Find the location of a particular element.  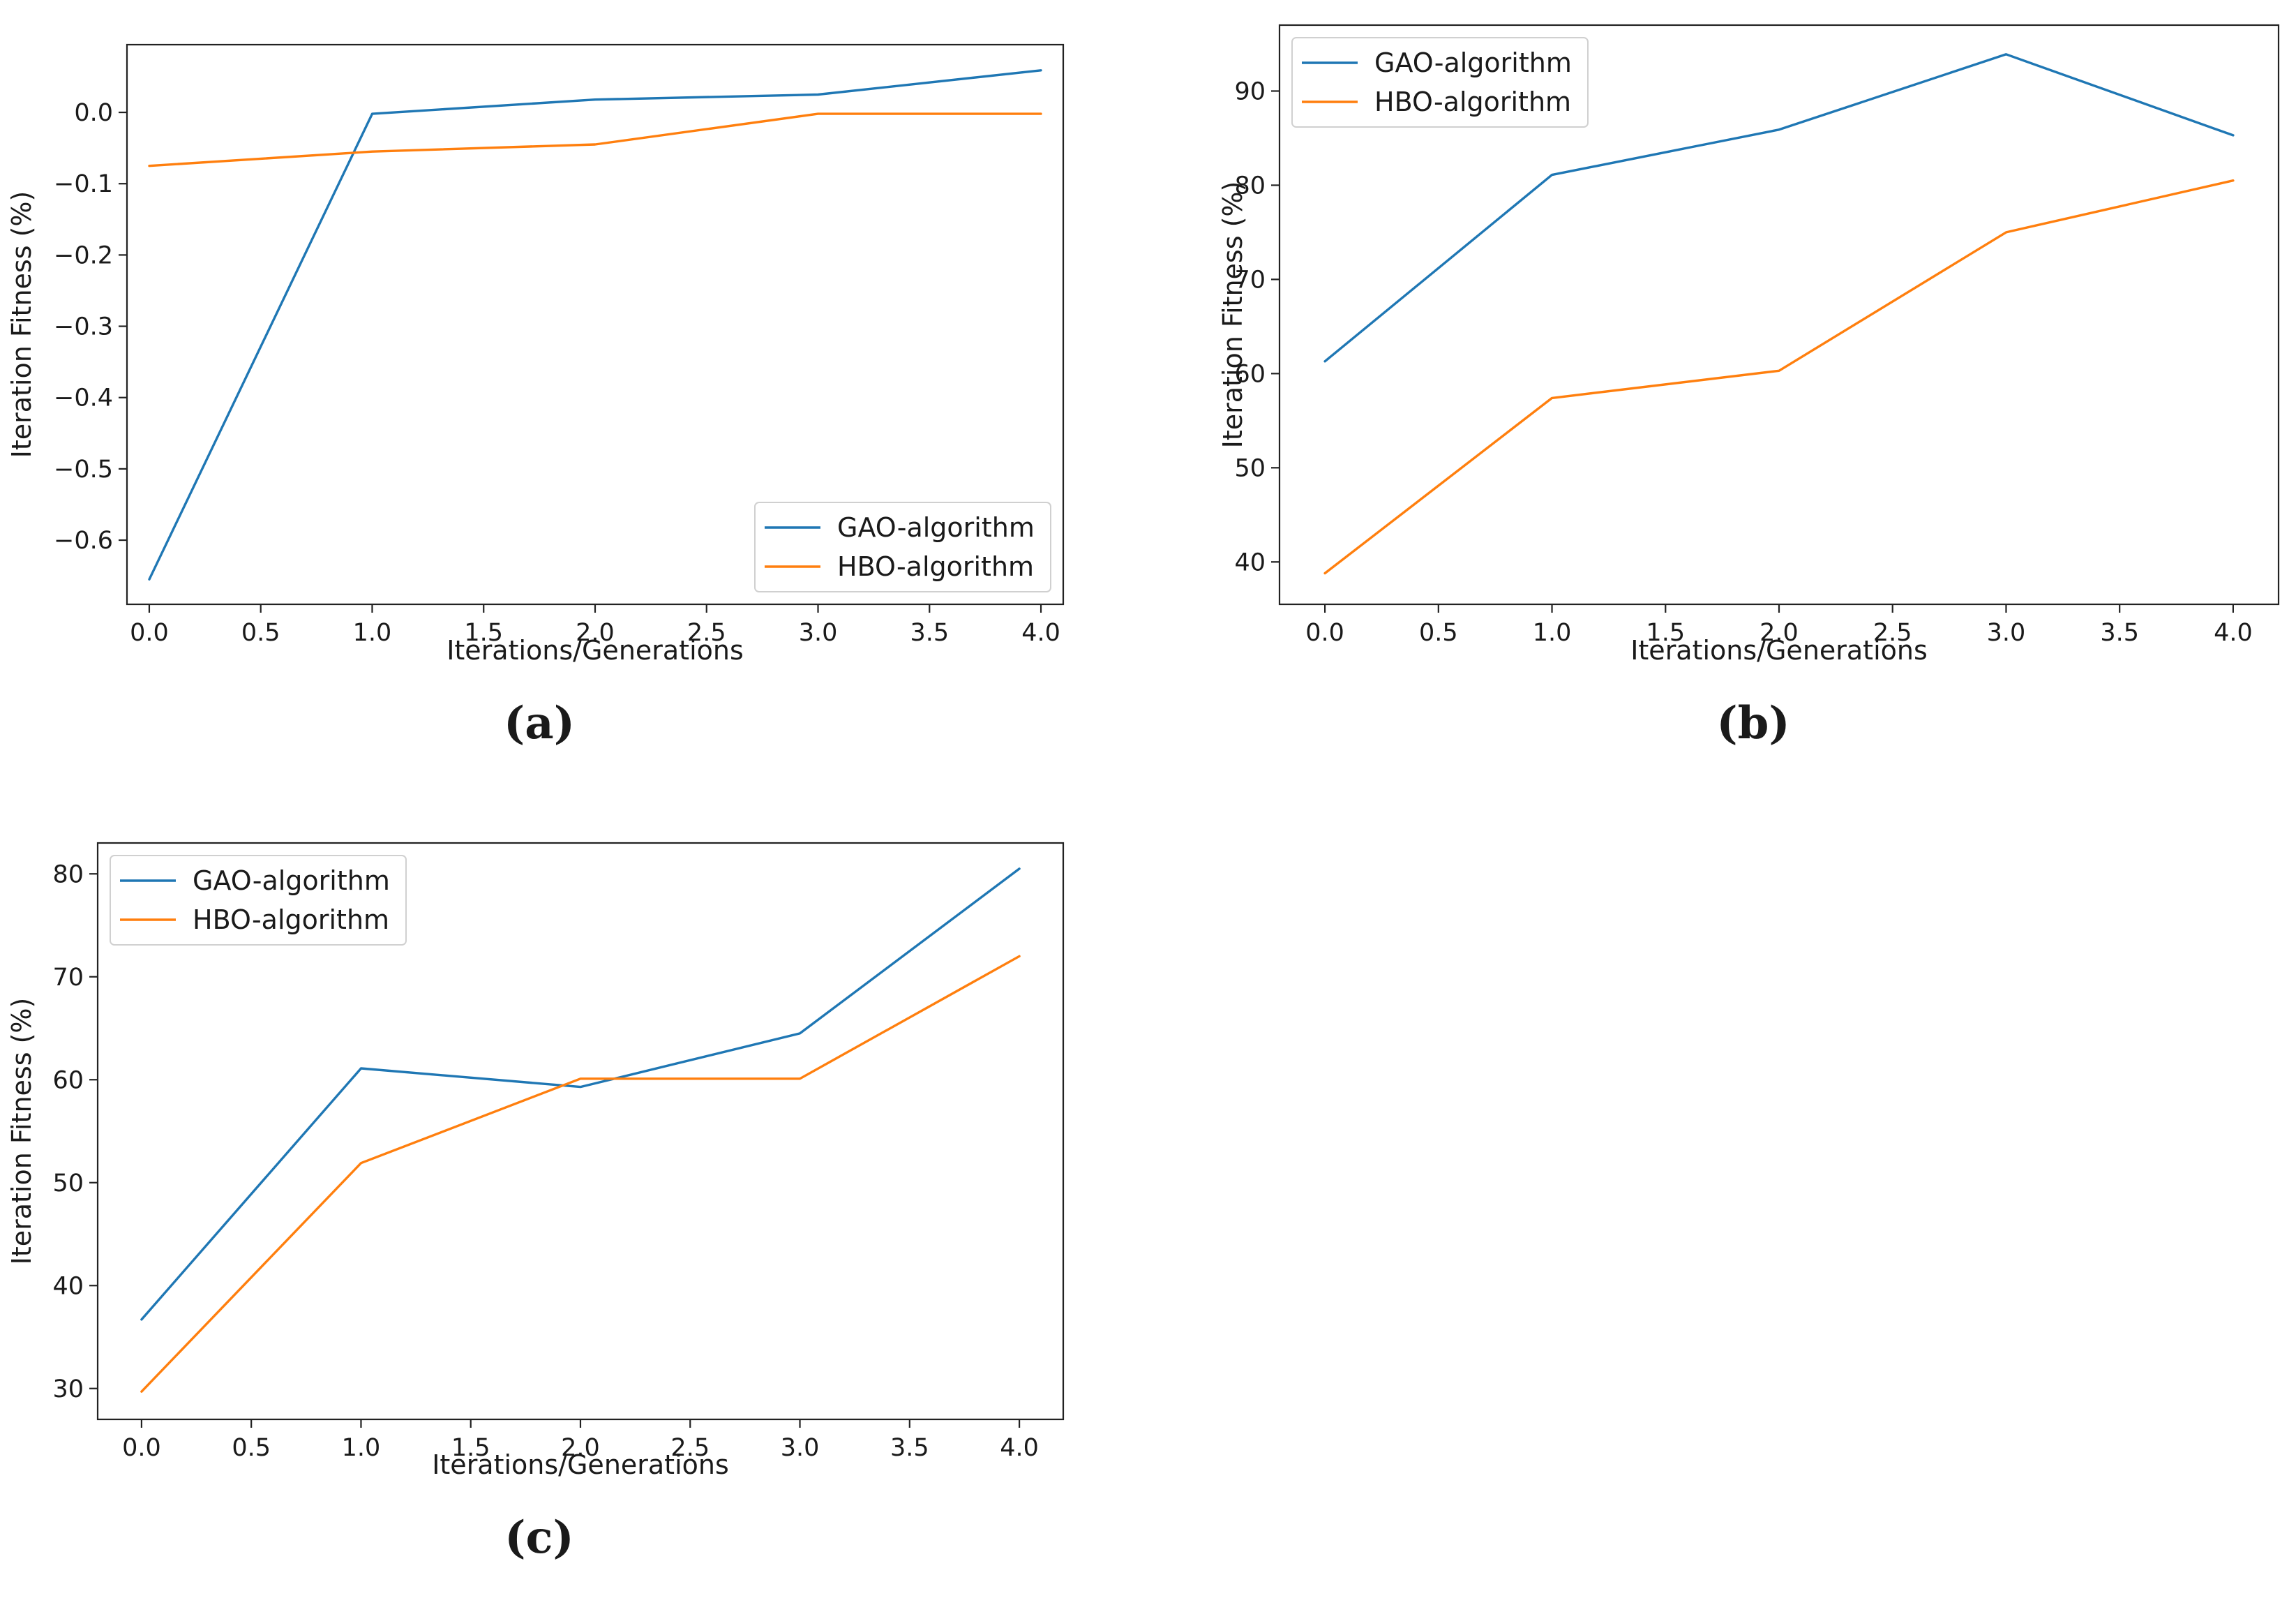

panel-label: (a) is located at coordinates (539, 723).